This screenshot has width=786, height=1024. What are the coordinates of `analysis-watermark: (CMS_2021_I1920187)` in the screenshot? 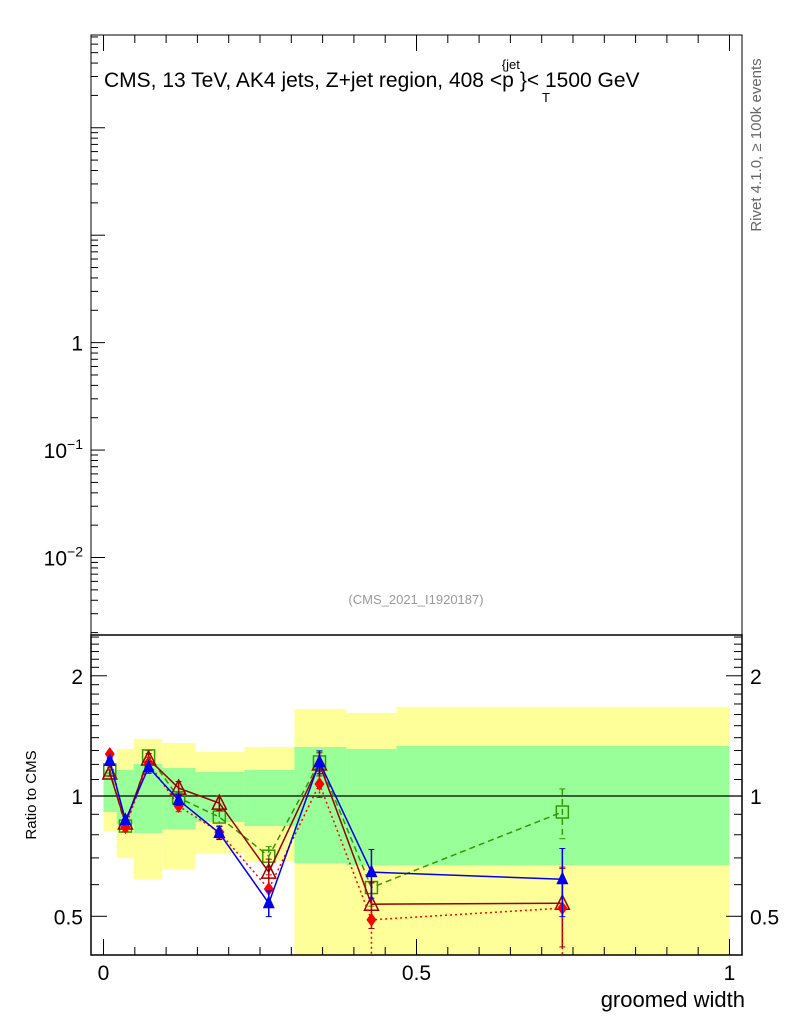 It's located at (415, 599).